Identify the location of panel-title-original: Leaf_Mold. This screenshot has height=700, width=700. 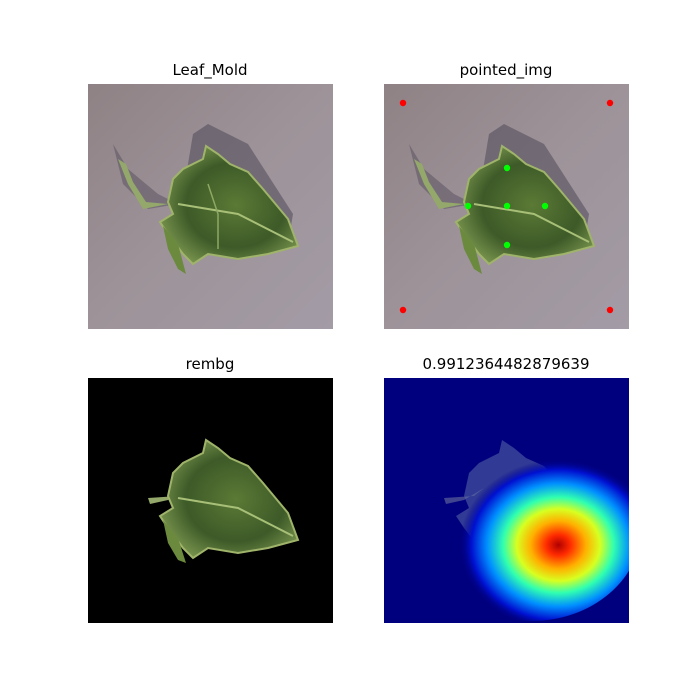
(210, 70).